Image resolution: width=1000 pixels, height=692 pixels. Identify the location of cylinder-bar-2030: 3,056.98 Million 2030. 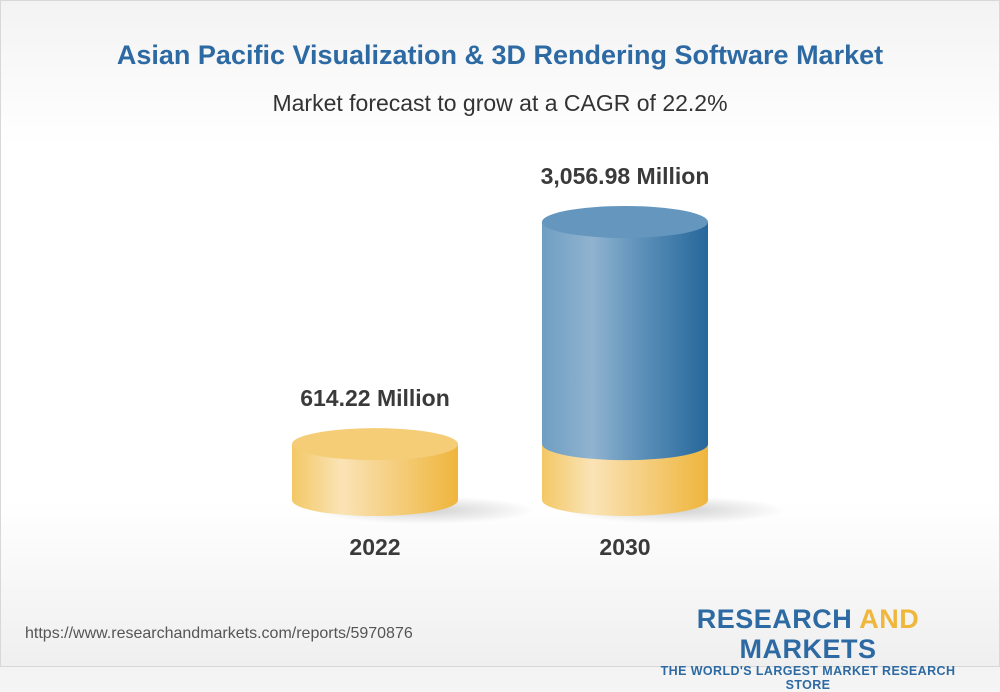
(663, 361).